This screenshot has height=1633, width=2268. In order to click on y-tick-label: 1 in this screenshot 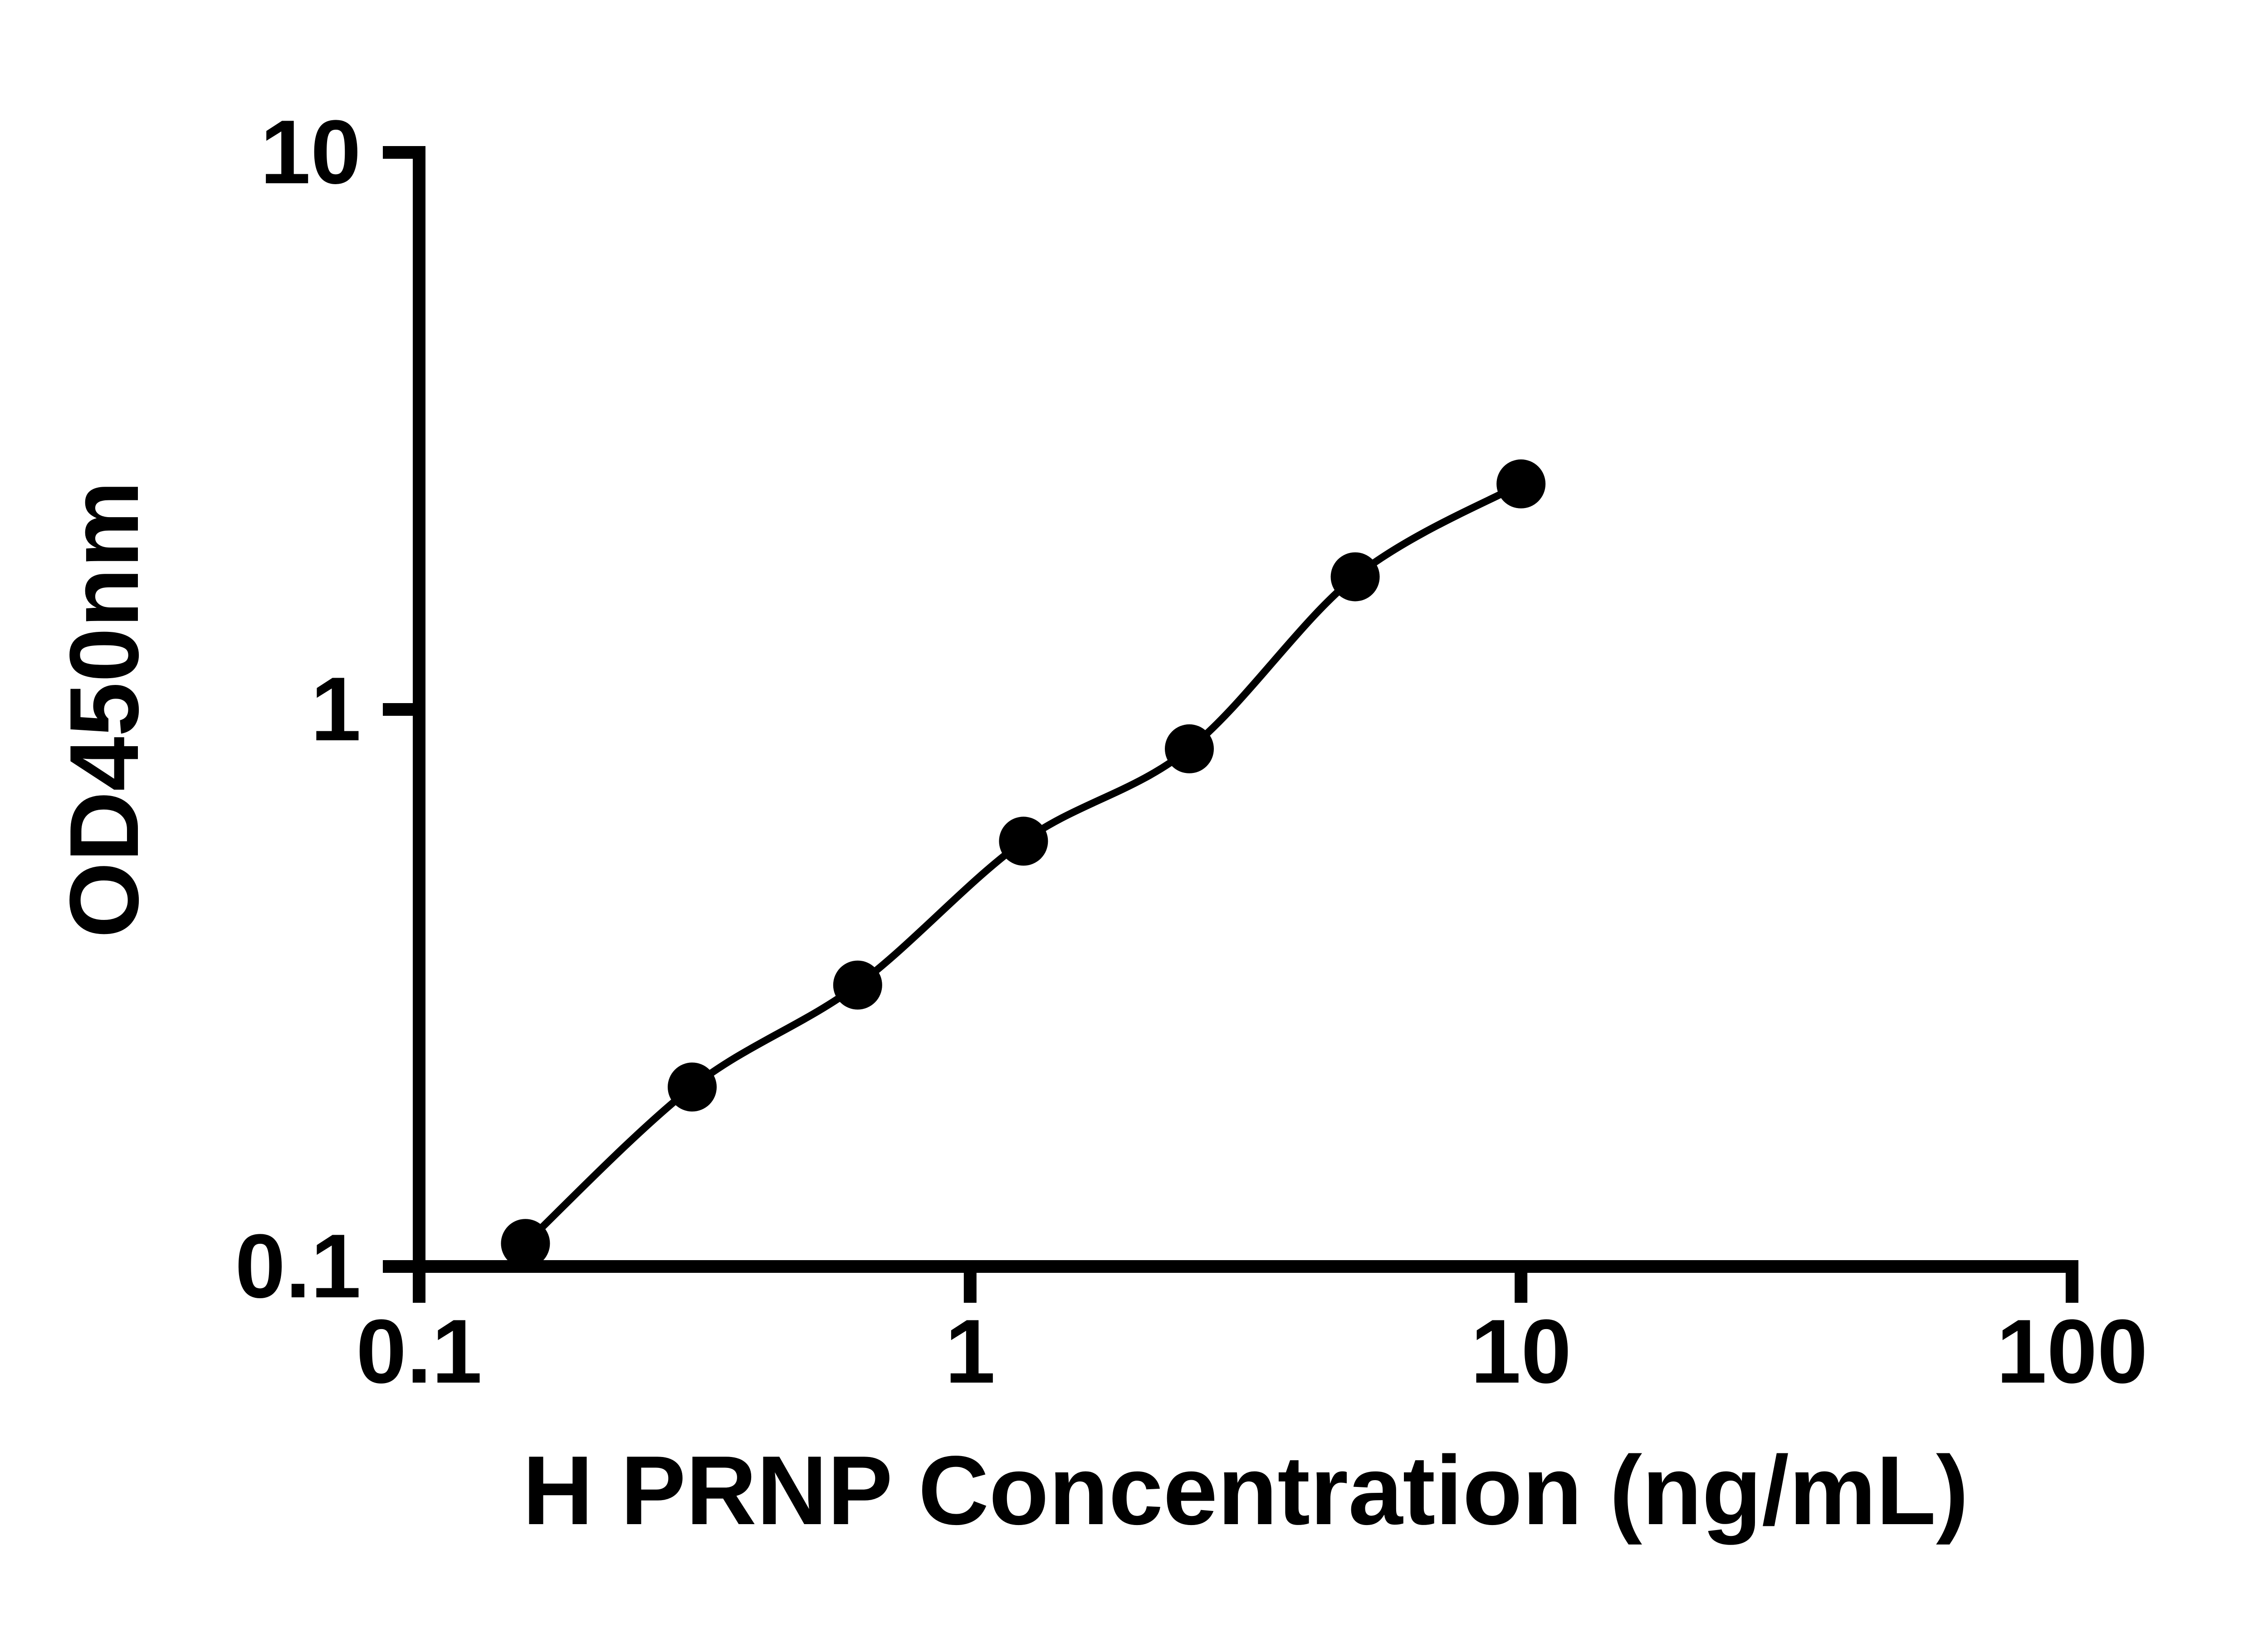, I will do `click(336, 709)`.